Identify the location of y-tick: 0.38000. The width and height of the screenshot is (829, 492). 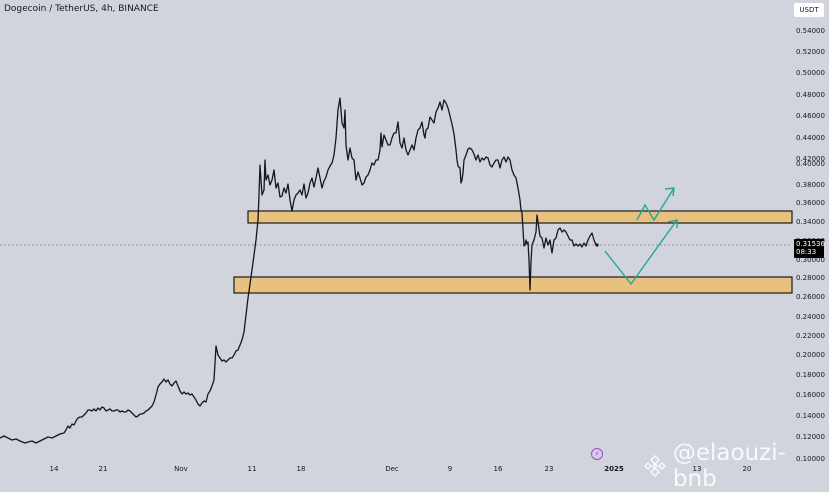
(810, 185).